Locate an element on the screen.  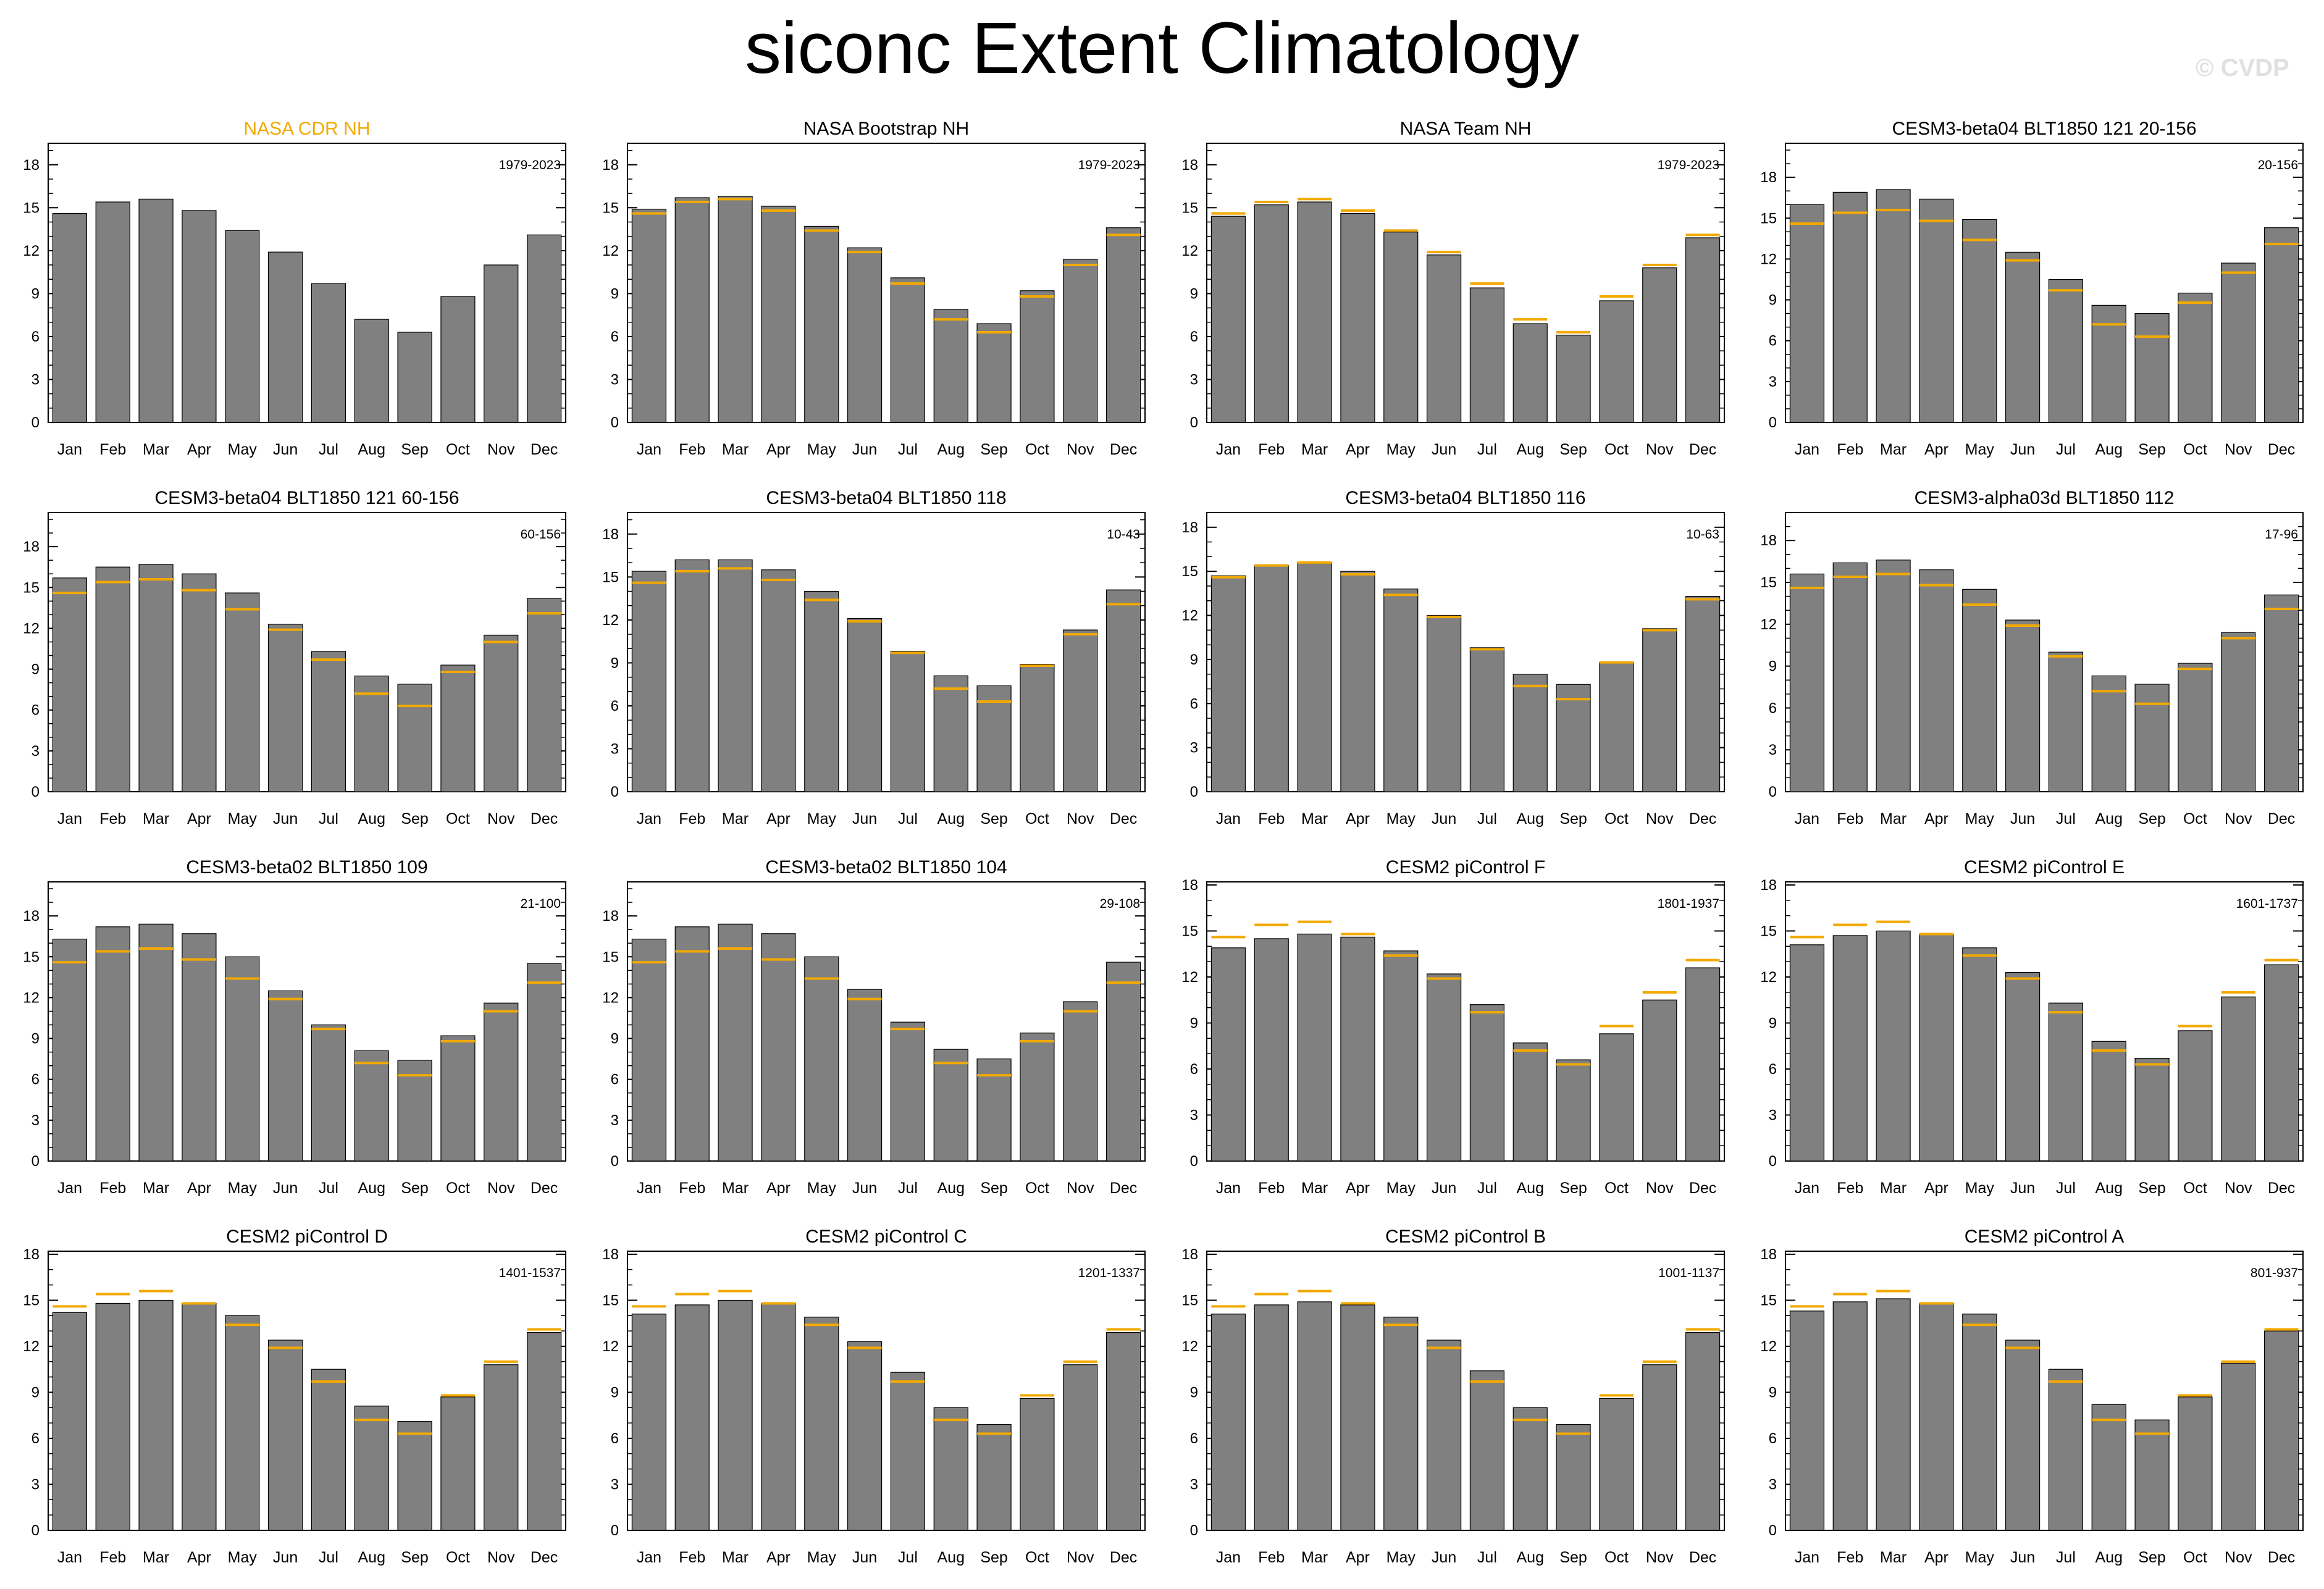
bar-may is located at coordinates (242, 1059).